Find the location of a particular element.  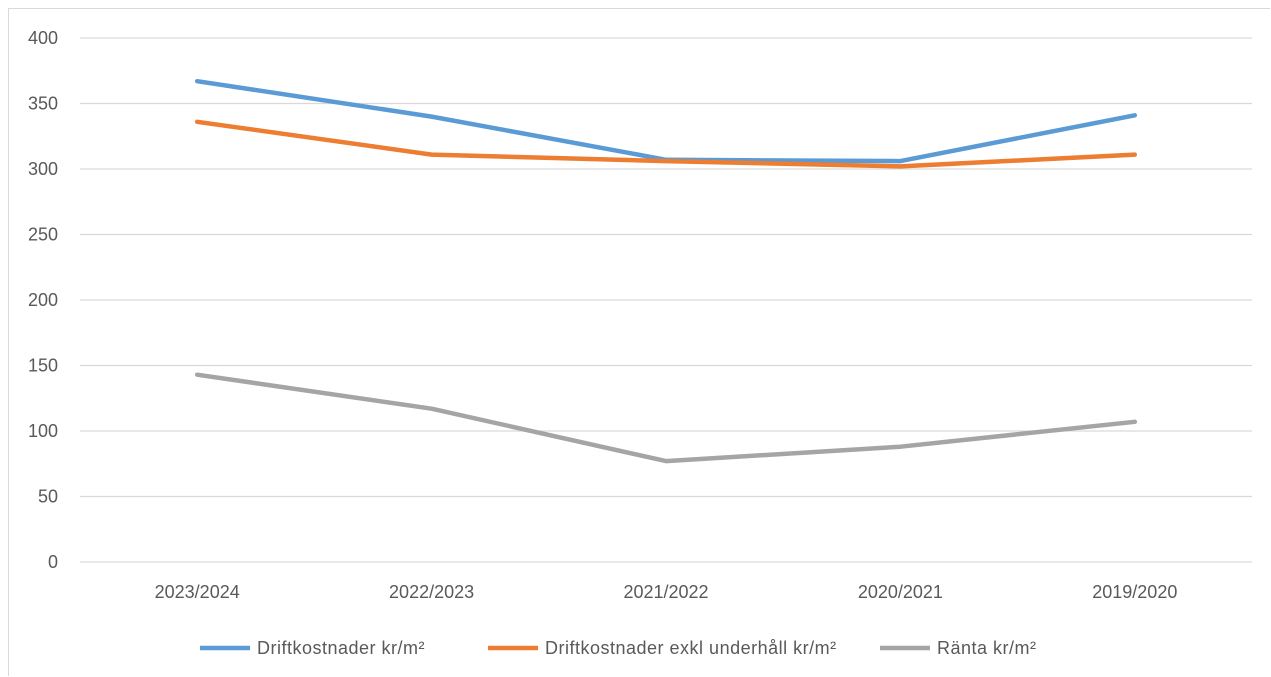

y-tick-label: 350 is located at coordinates (43, 104).